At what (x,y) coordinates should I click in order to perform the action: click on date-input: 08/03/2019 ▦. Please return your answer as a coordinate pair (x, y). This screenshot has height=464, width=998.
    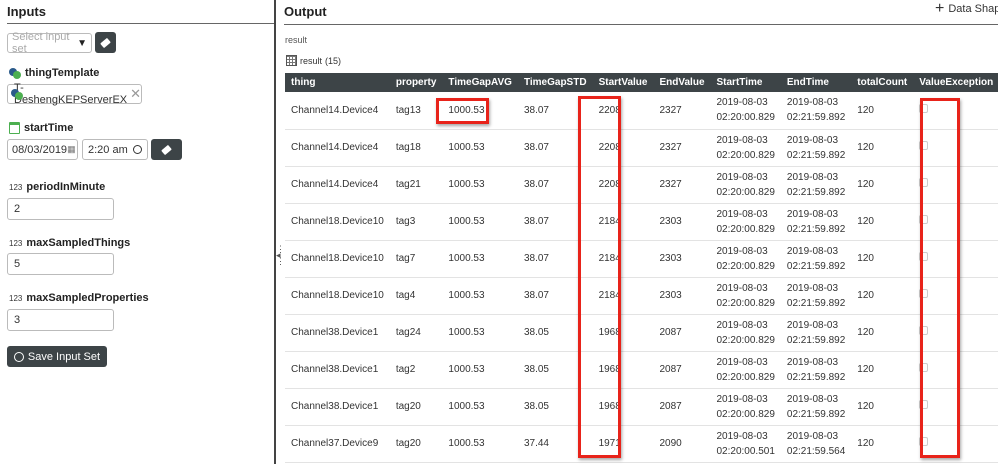
    Looking at the image, I should click on (42, 149).